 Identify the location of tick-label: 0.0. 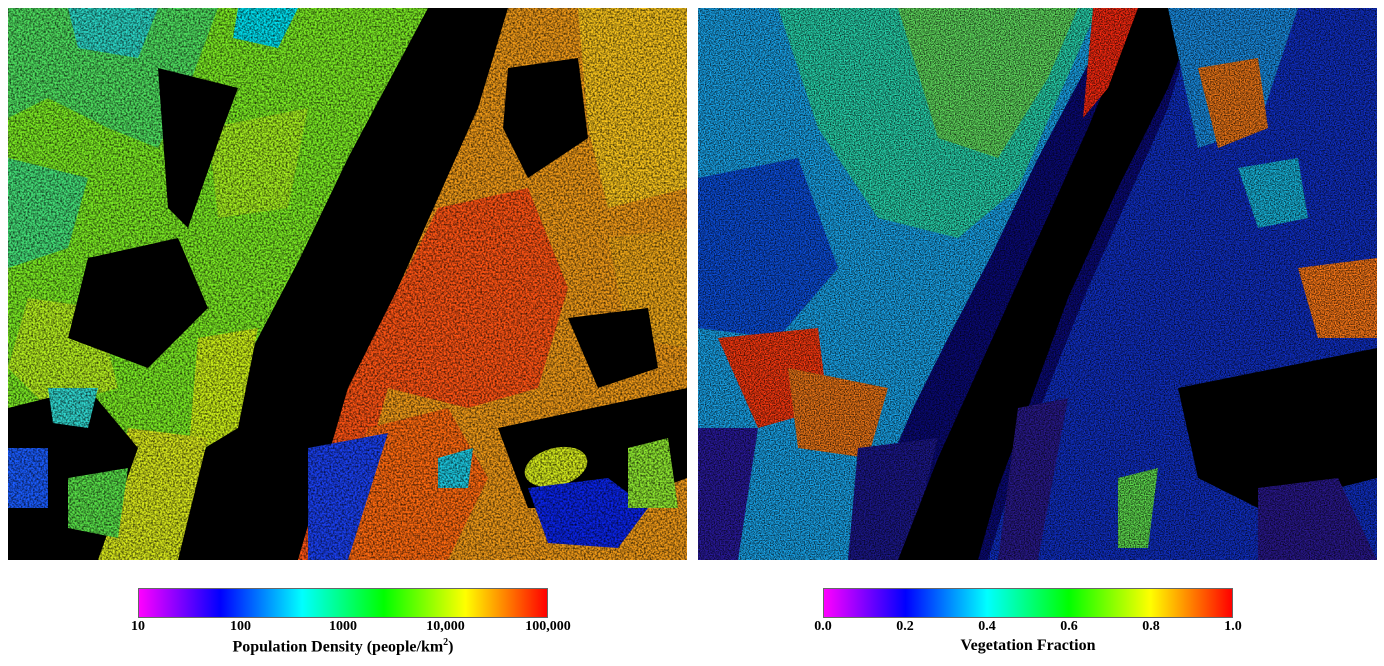
(823, 626).